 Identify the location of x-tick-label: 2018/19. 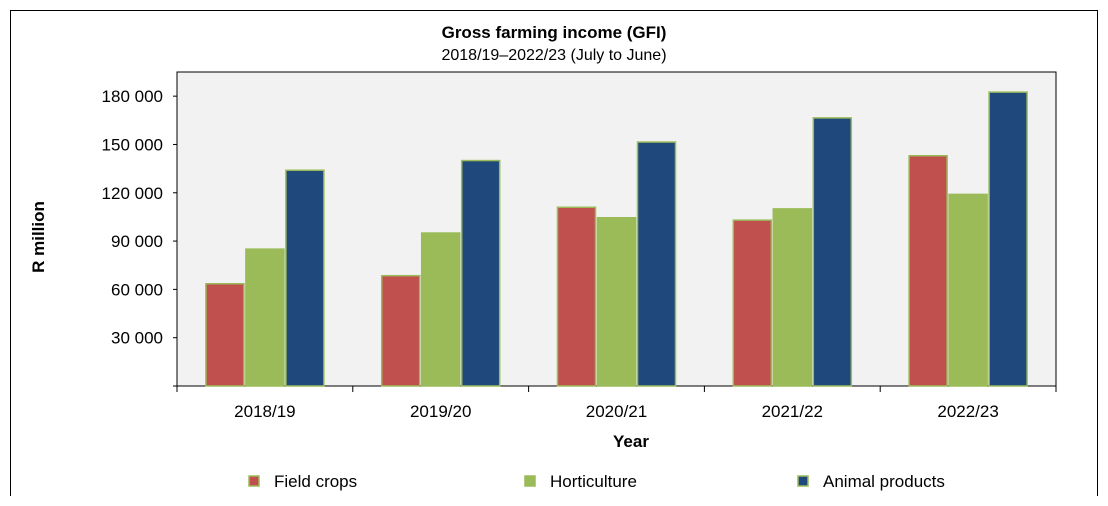
(264, 411).